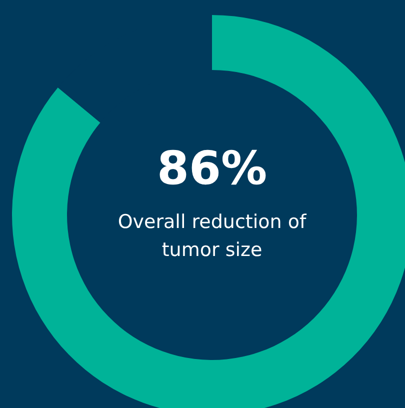 The image size is (405, 408). Describe the element at coordinates (212, 168) in the screenshot. I see `text: 86%` at that location.